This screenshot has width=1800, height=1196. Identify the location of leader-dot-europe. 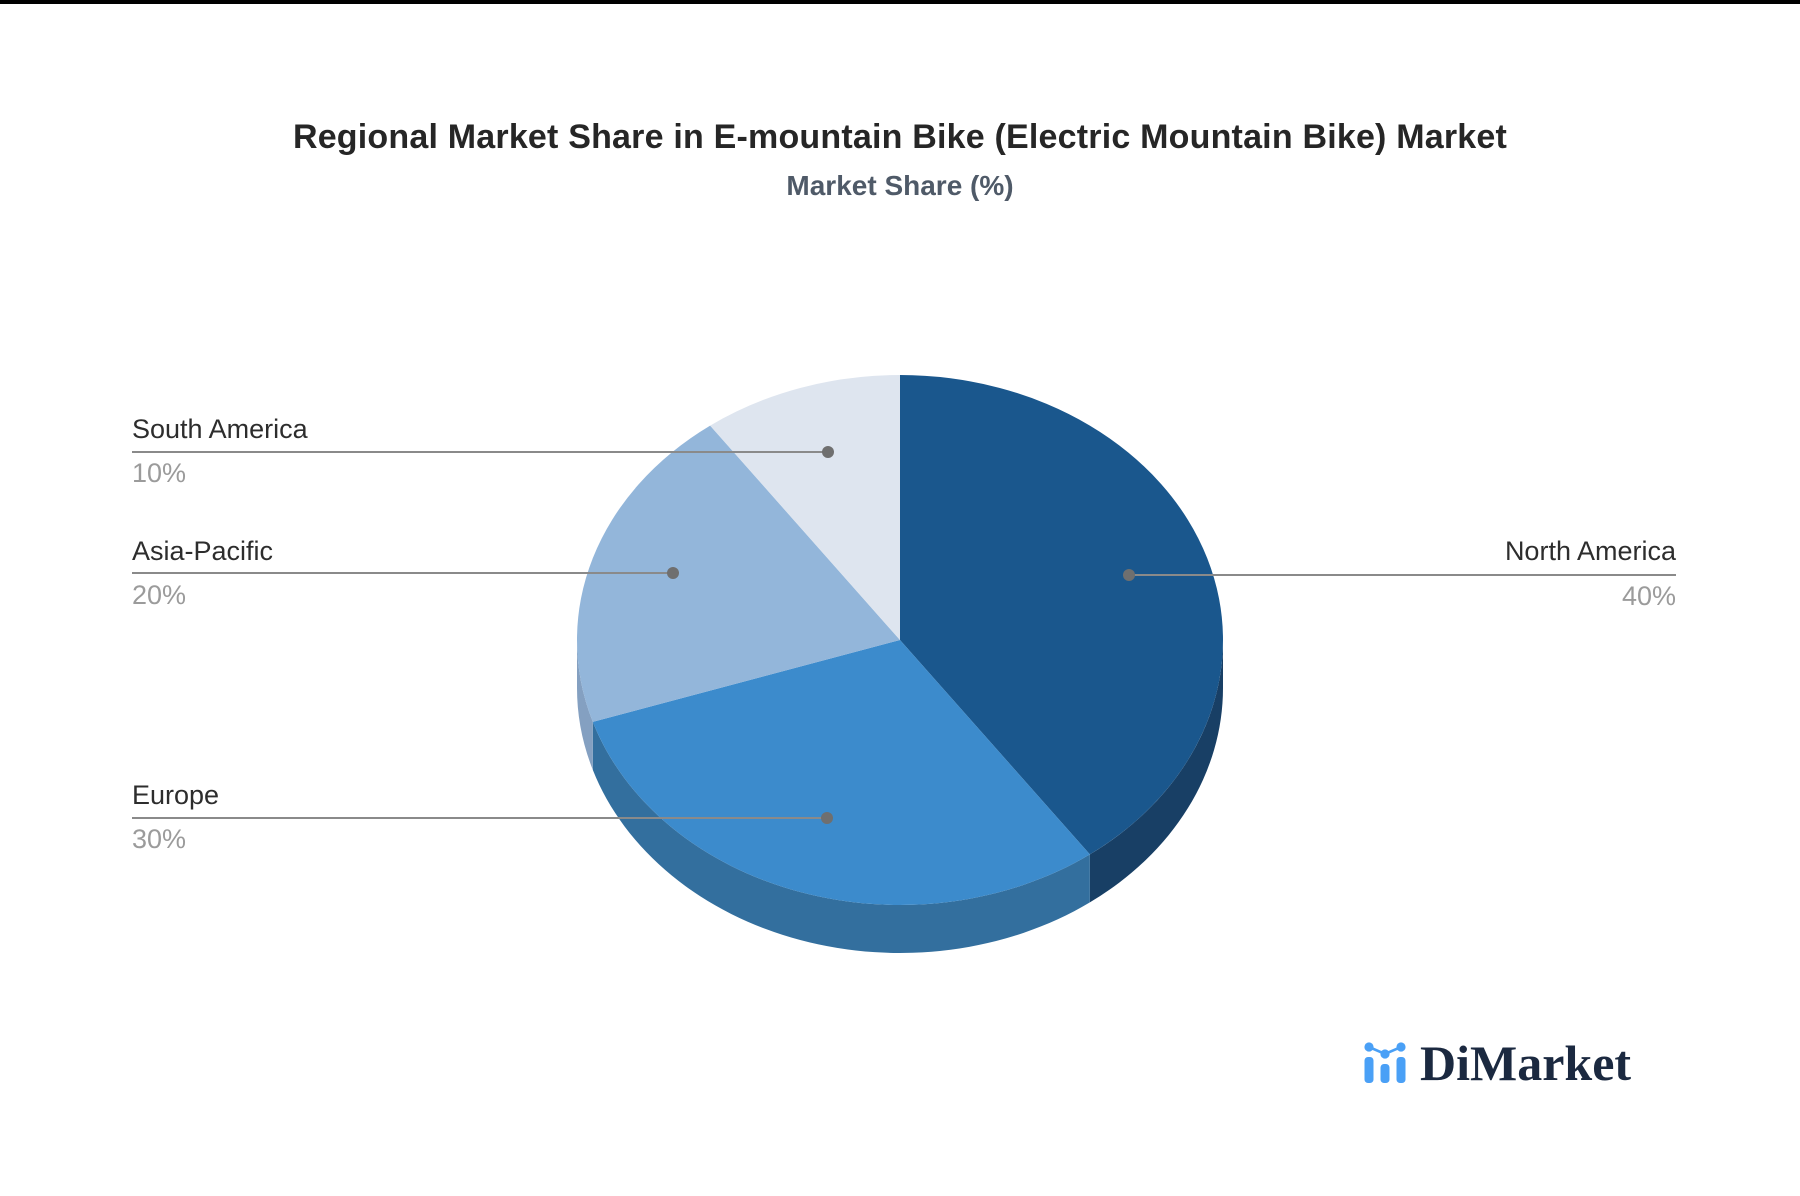
(827, 818).